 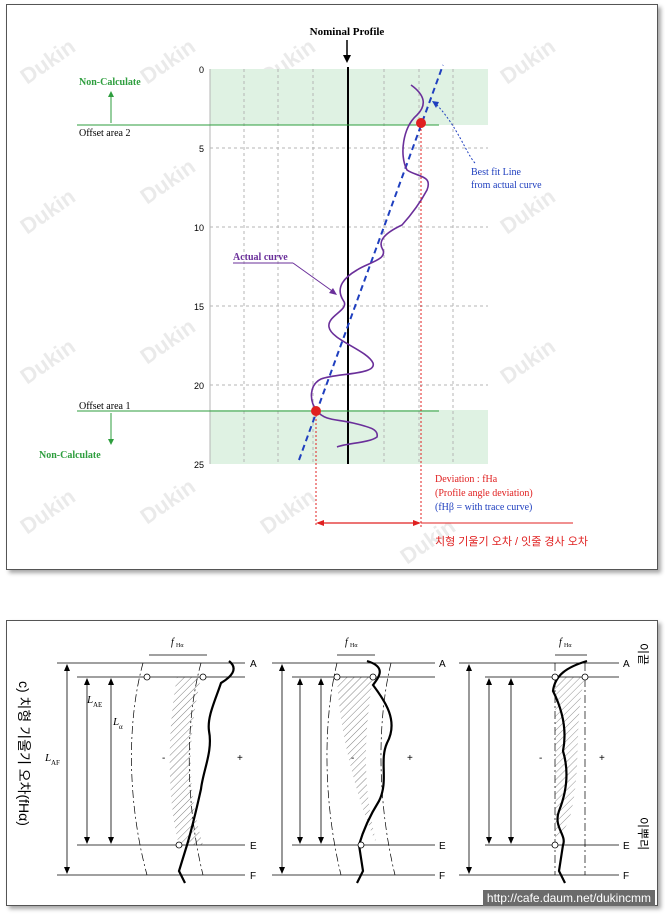 I want to click on tick-label: 25, so click(x=199, y=465).